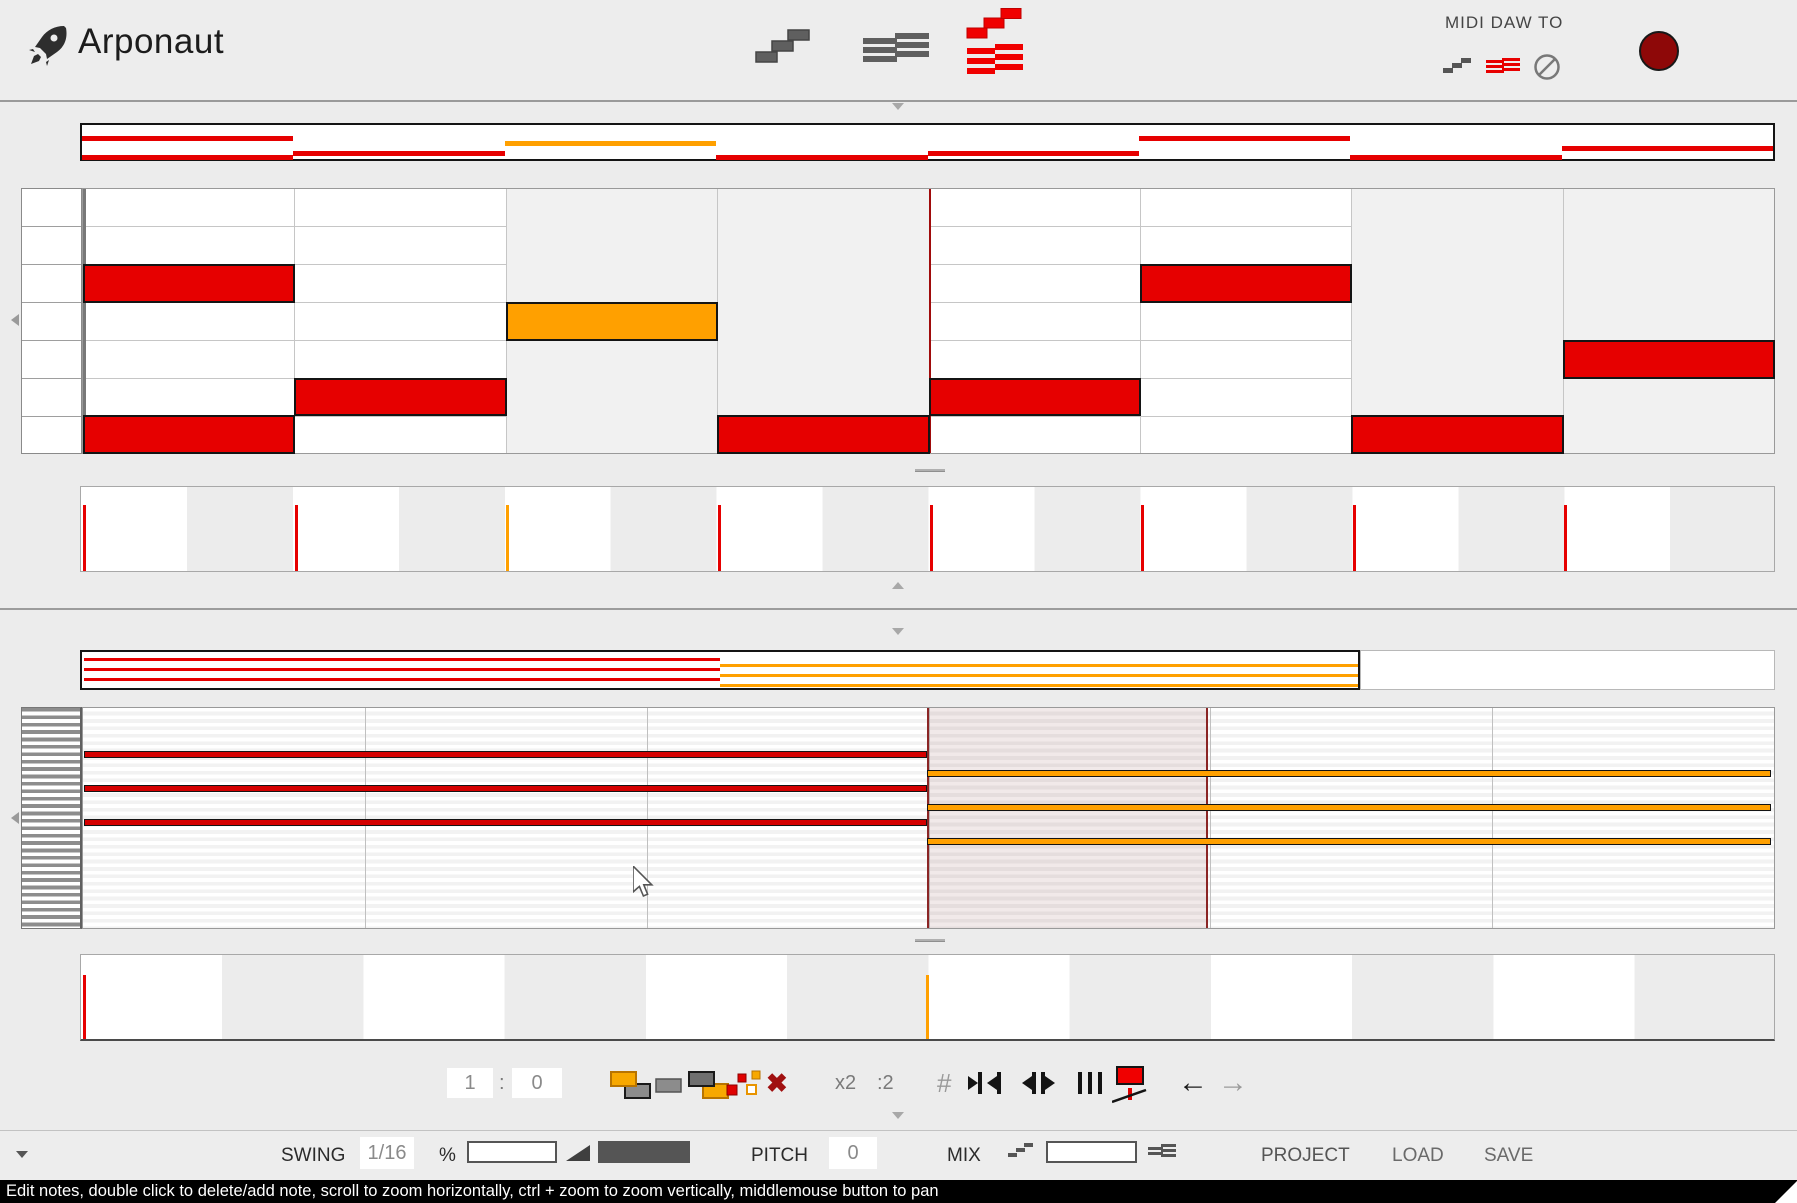 Image resolution: width=1797 pixels, height=1203 pixels. What do you see at coordinates (1067, 818) in the screenshot?
I see `roll-selection-region` at bounding box center [1067, 818].